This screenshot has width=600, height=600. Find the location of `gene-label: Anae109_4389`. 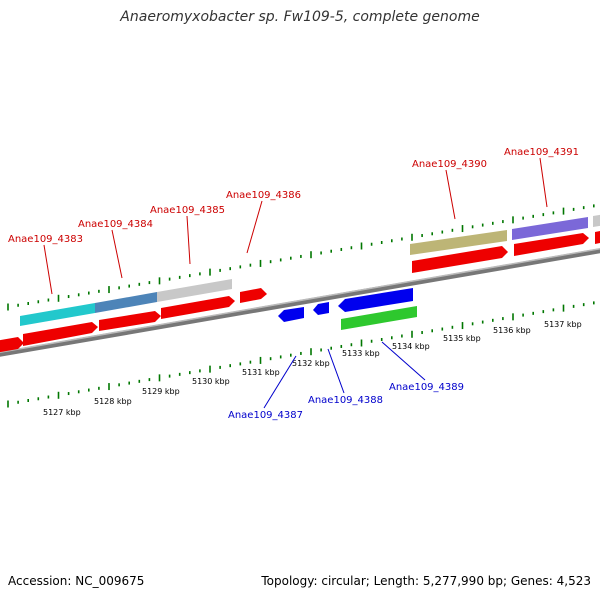

gene-label: Anae109_4389 is located at coordinates (426, 387).